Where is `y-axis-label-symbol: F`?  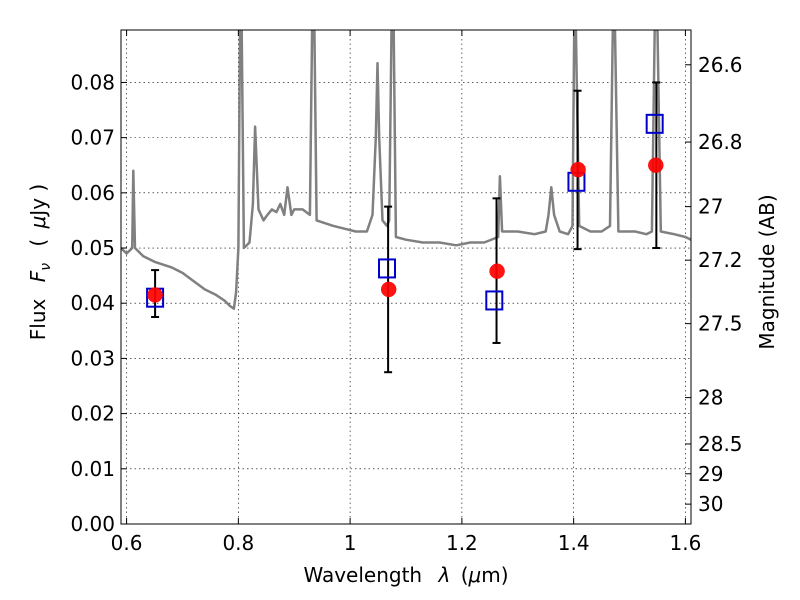 y-axis-label-symbol: F is located at coordinates (38, 276).